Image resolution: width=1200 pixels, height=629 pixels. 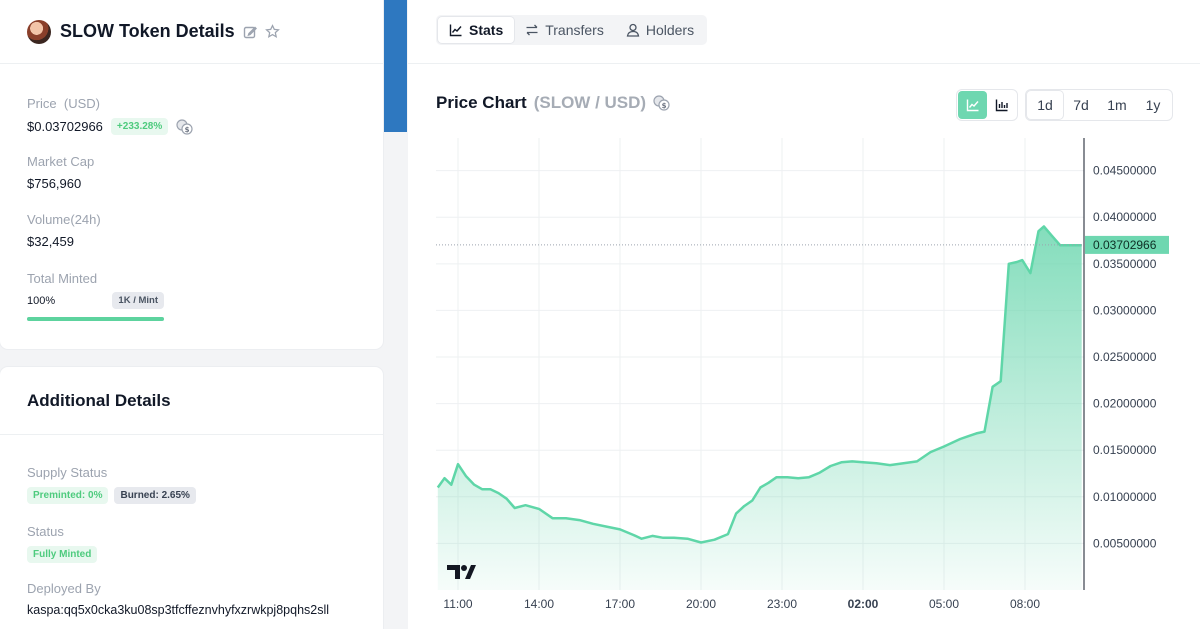 I want to click on edit-icon, so click(x=250, y=32).